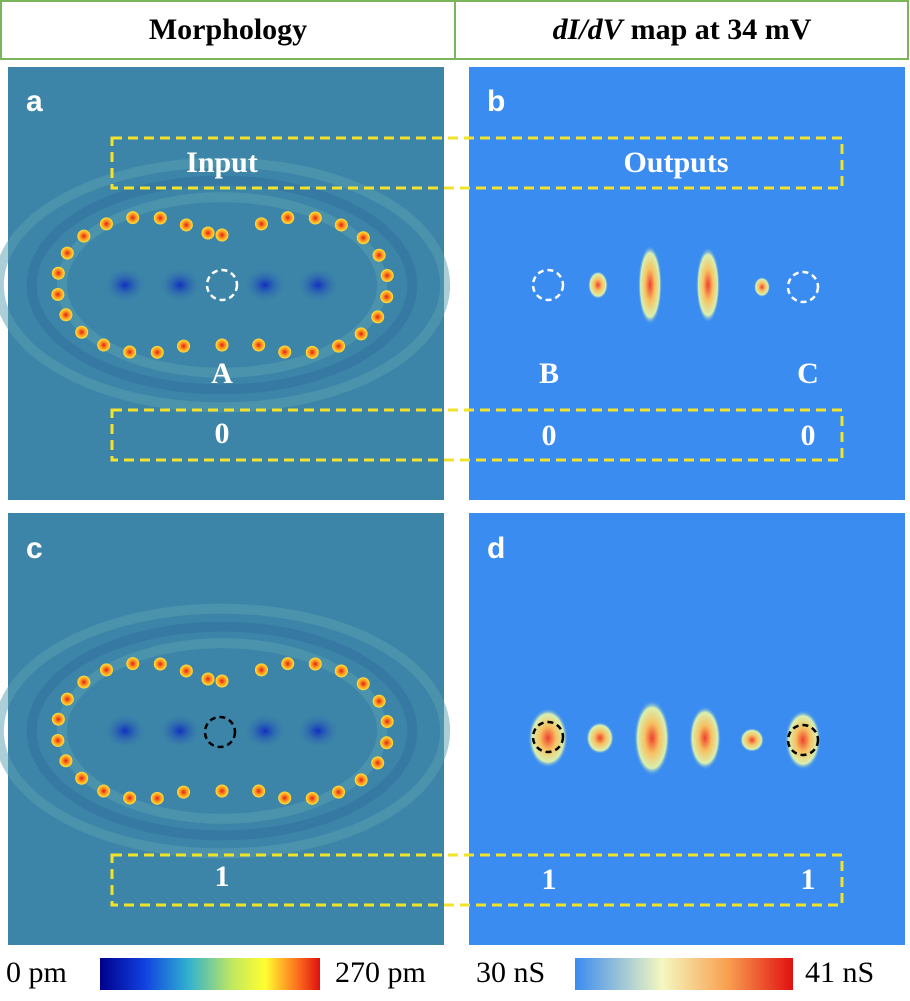 The height and width of the screenshot is (1001, 910). I want to click on header-left: Morphology, so click(228, 29).